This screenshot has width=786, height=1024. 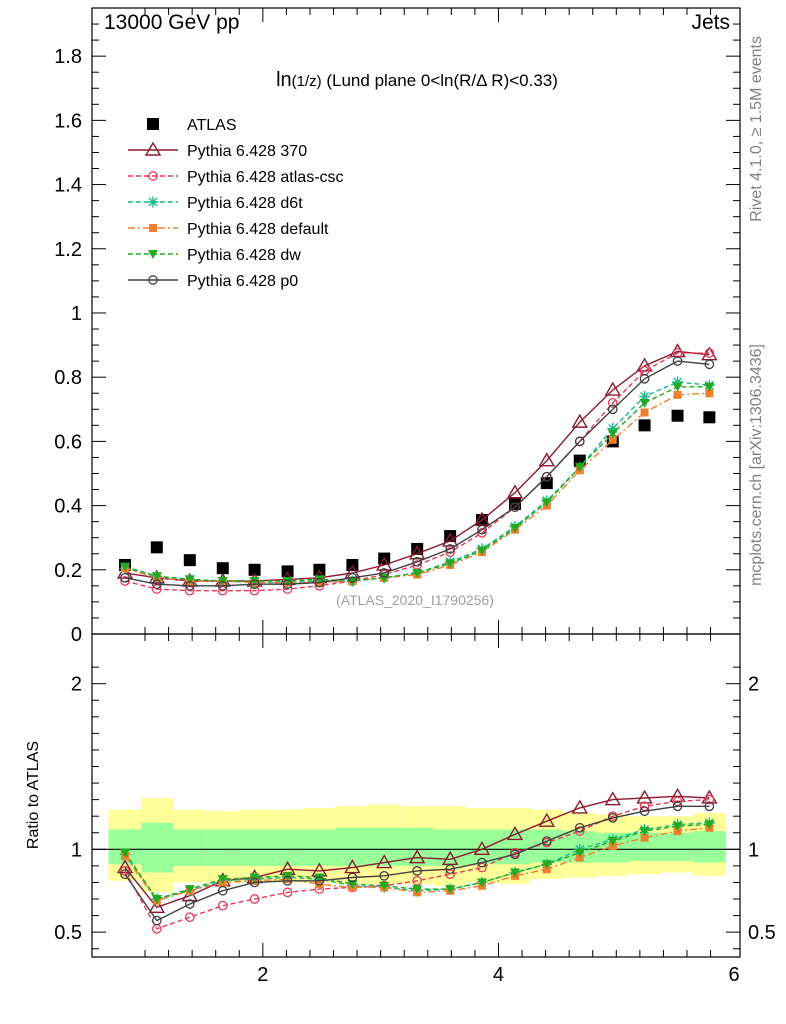 I want to click on y-tick-label: 1, so click(x=76, y=314).